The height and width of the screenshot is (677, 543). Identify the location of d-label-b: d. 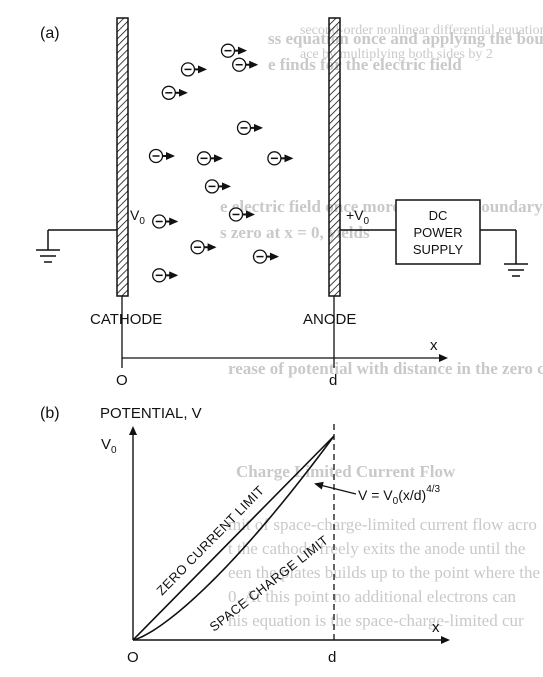
(332, 657).